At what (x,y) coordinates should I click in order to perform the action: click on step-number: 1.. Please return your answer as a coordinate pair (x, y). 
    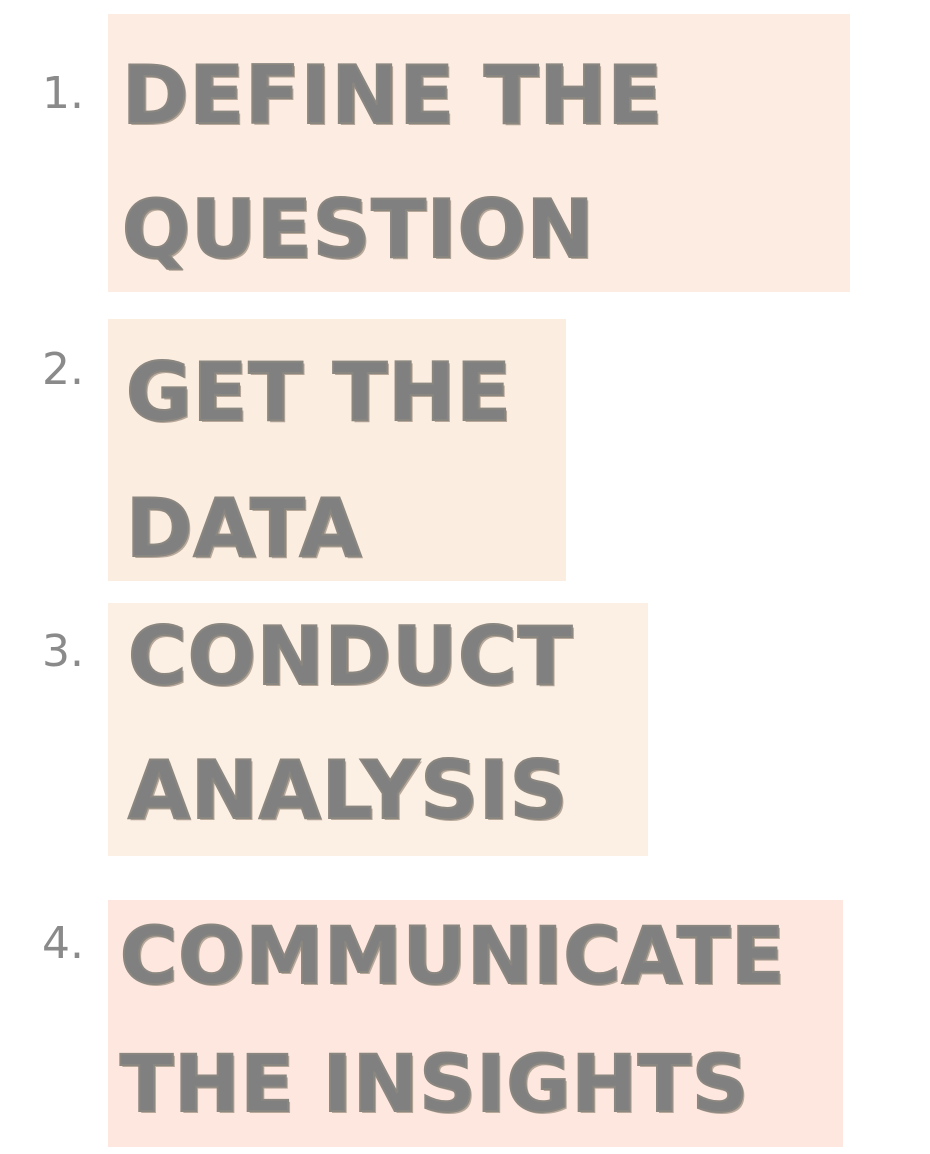
    Looking at the image, I should click on (63, 93).